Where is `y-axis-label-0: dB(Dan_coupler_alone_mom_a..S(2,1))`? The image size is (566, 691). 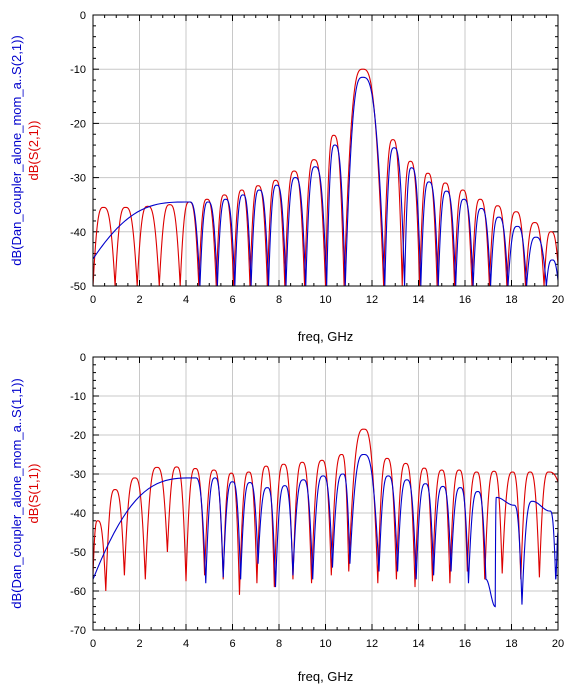 y-axis-label-0: dB(Dan_coupler_alone_mom_a..S(2,1)) is located at coordinates (16, 150).